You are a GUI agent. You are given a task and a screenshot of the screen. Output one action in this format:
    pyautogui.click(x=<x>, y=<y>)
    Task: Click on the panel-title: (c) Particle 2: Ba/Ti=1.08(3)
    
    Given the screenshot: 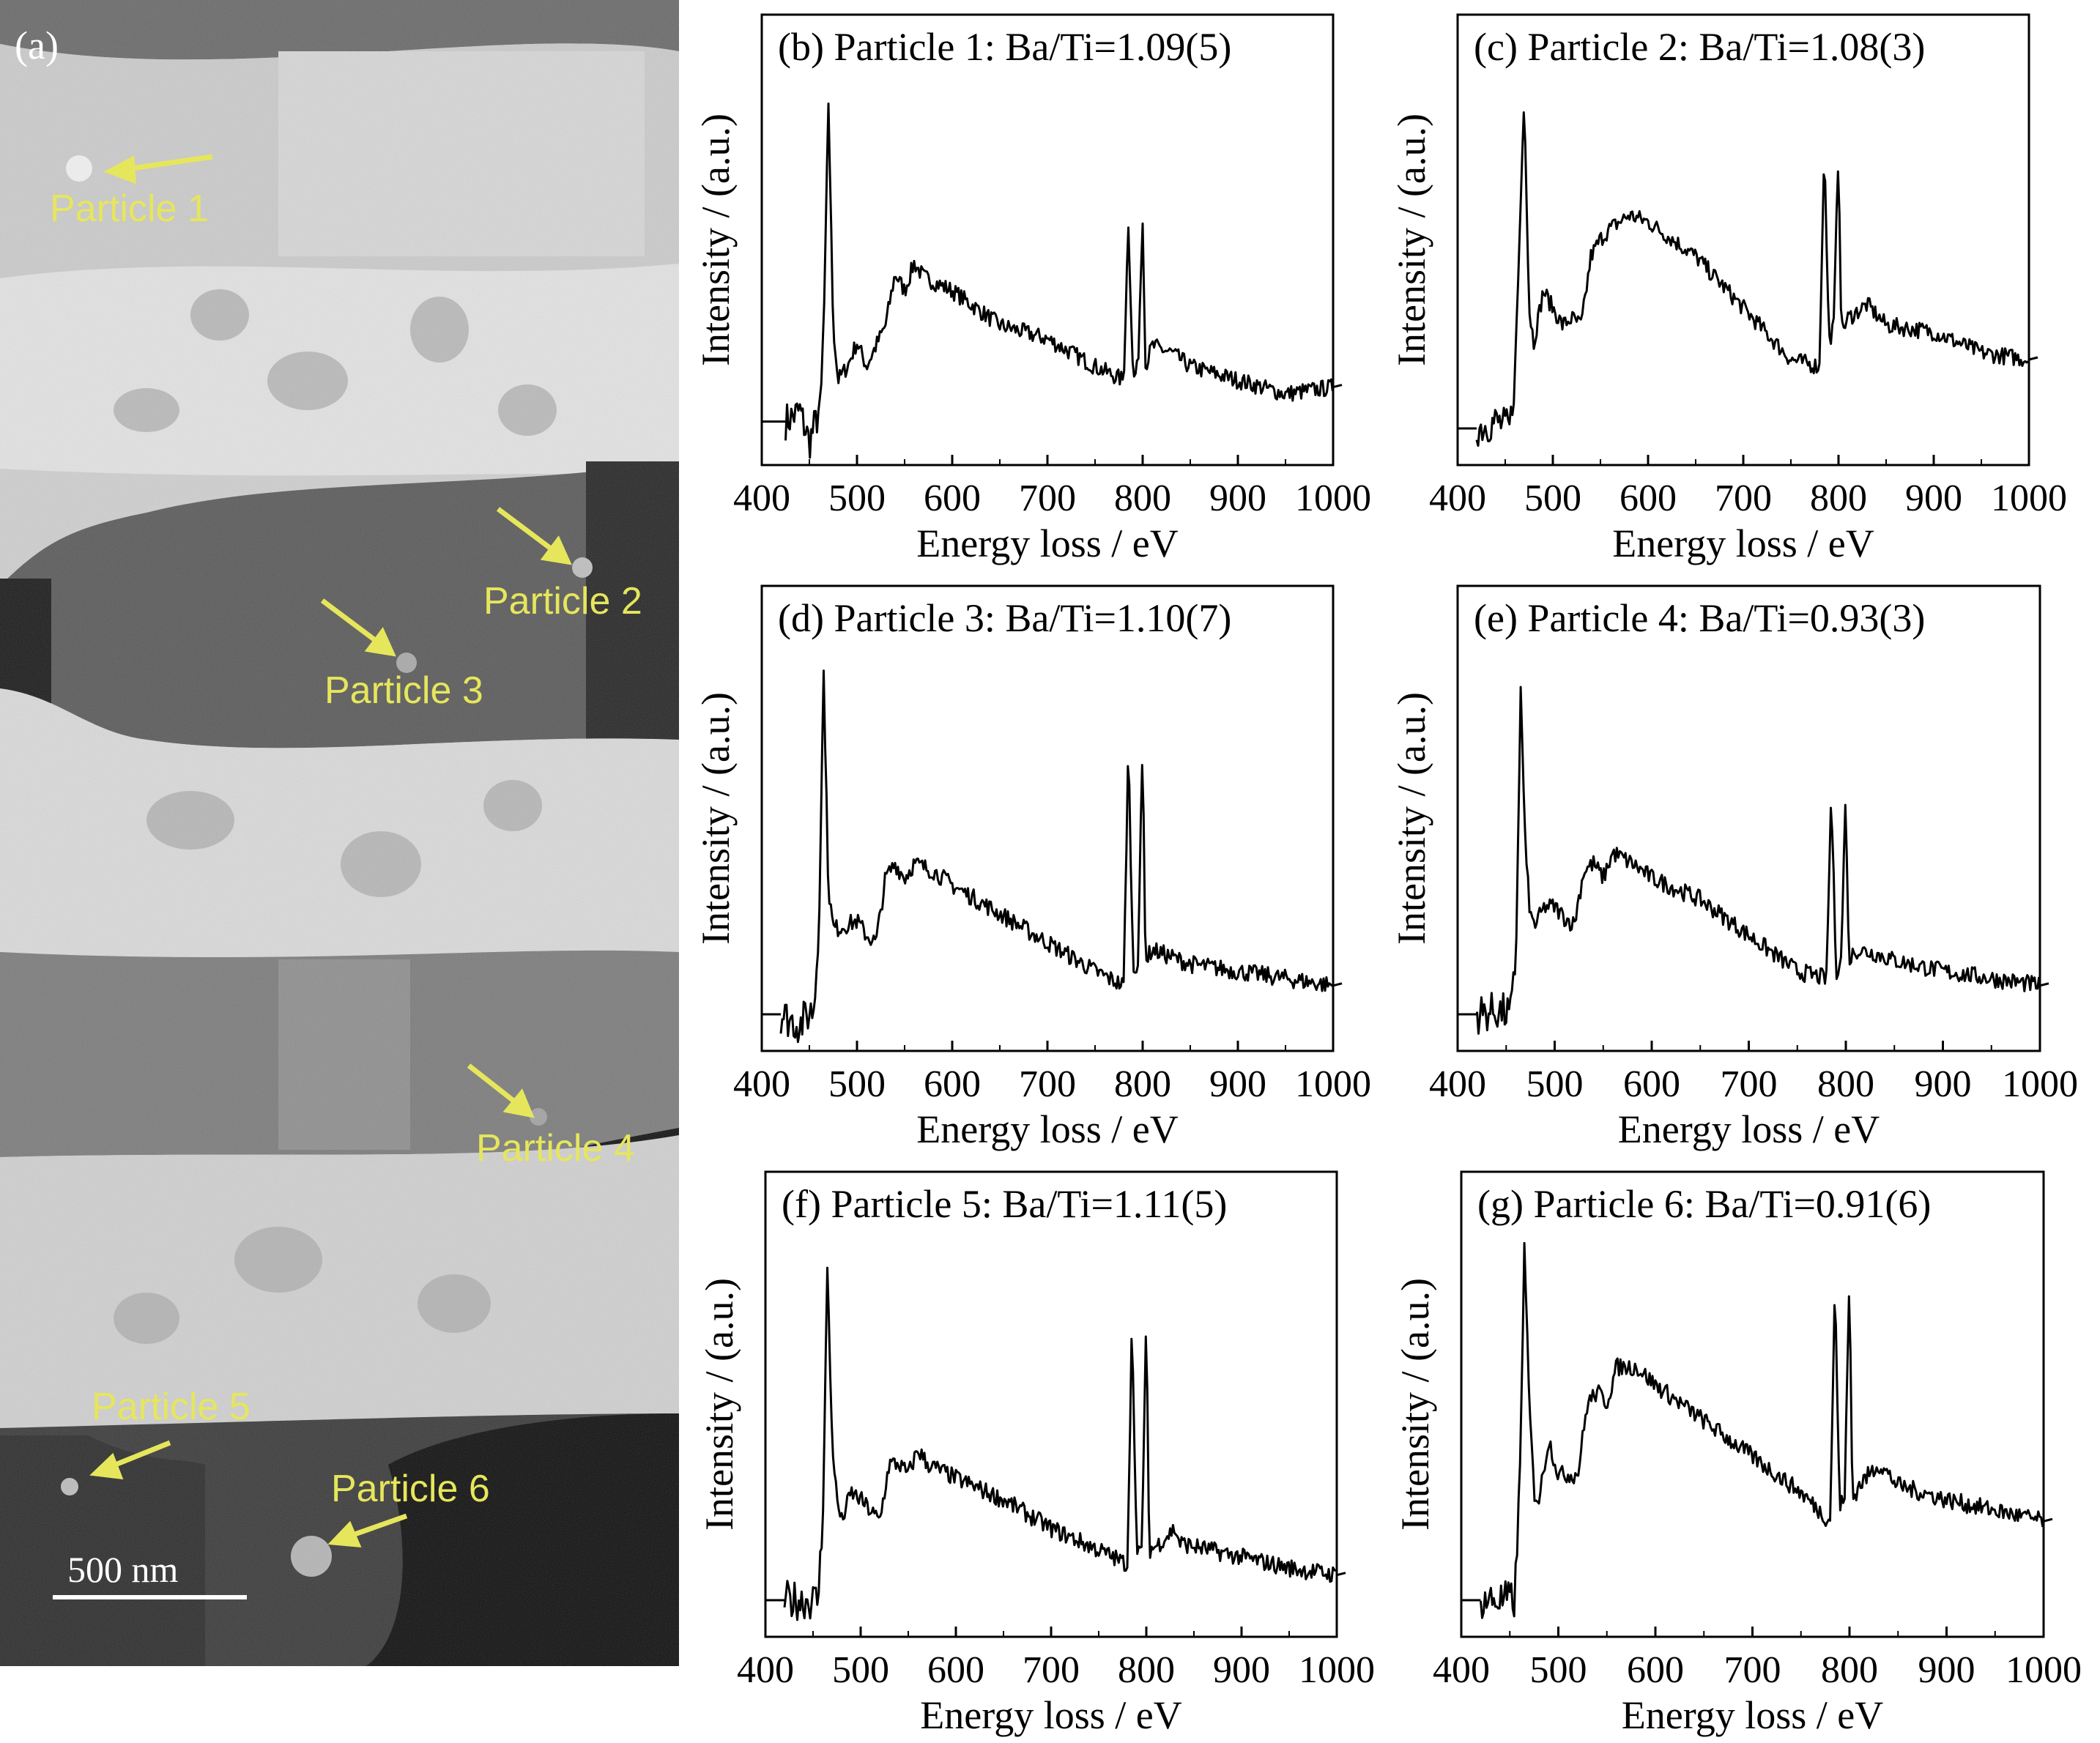 What is the action you would take?
    pyautogui.click(x=1699, y=47)
    